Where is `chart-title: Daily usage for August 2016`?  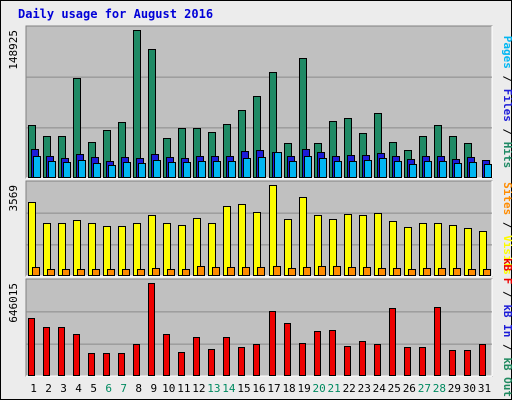
chart-title: Daily usage for August 2016 is located at coordinates (116, 14).